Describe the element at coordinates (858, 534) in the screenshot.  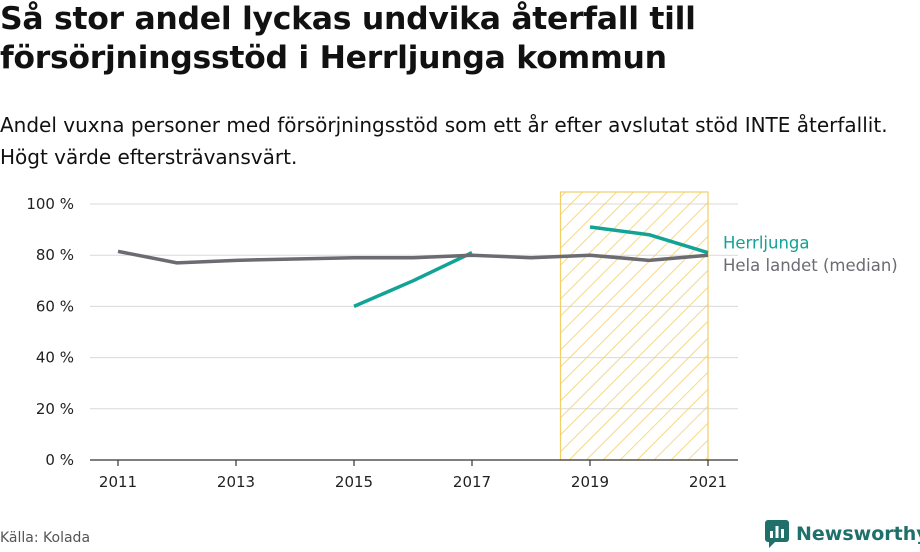
I see `brand-name: Newsworthy` at that location.